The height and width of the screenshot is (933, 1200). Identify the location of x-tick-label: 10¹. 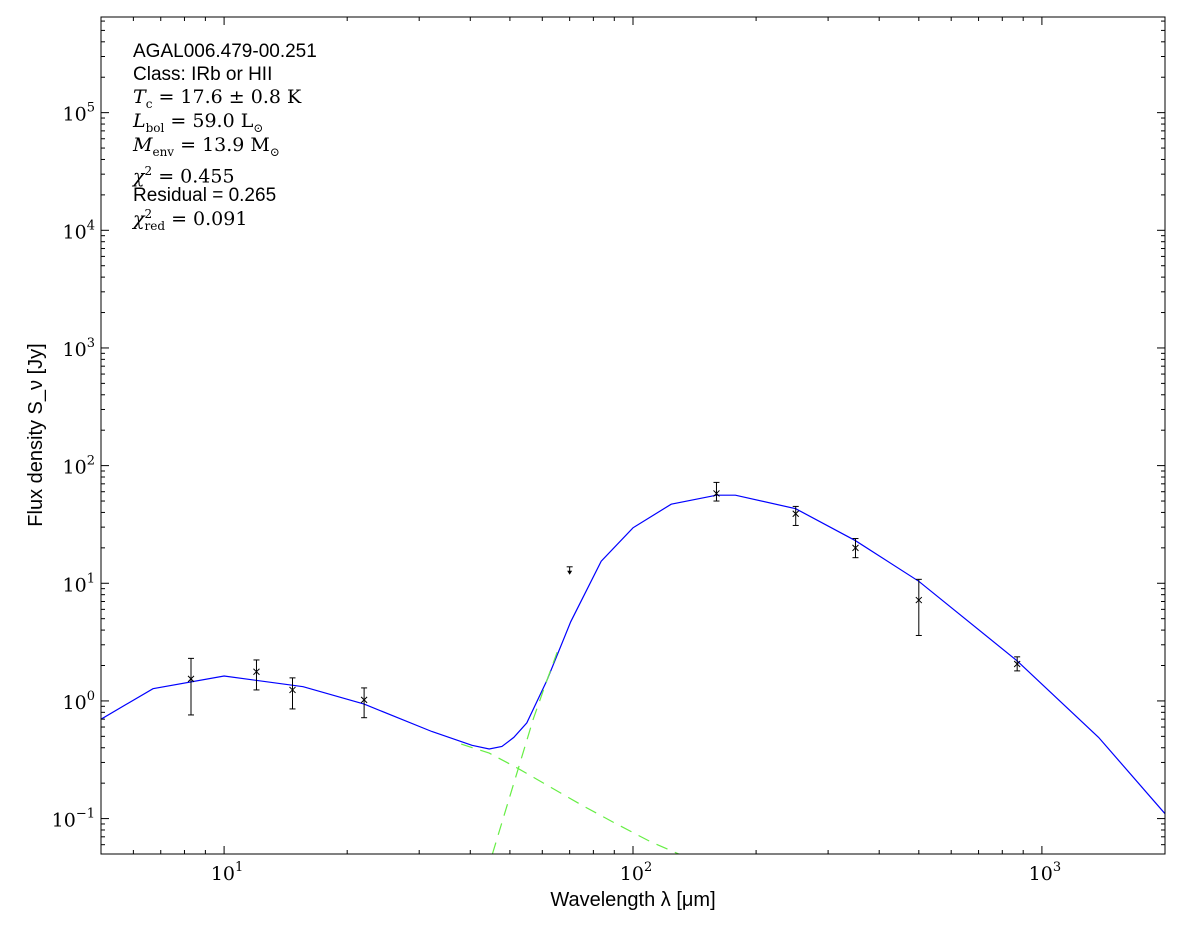
(227, 872).